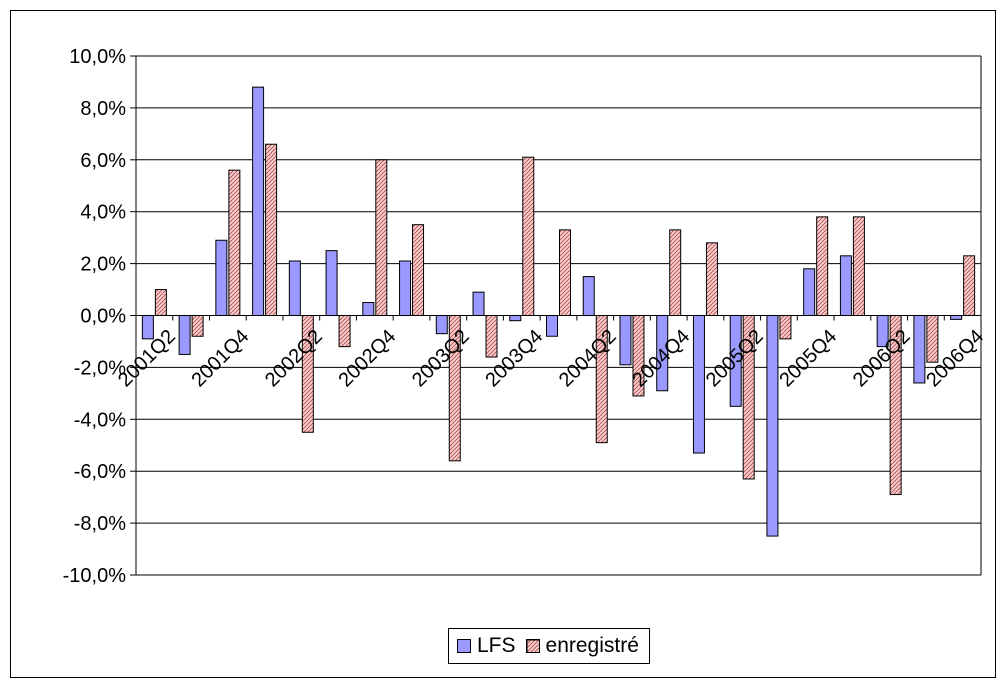 This screenshot has height=678, width=1008. I want to click on x-tick-label: 2002Q2, so click(294, 358).